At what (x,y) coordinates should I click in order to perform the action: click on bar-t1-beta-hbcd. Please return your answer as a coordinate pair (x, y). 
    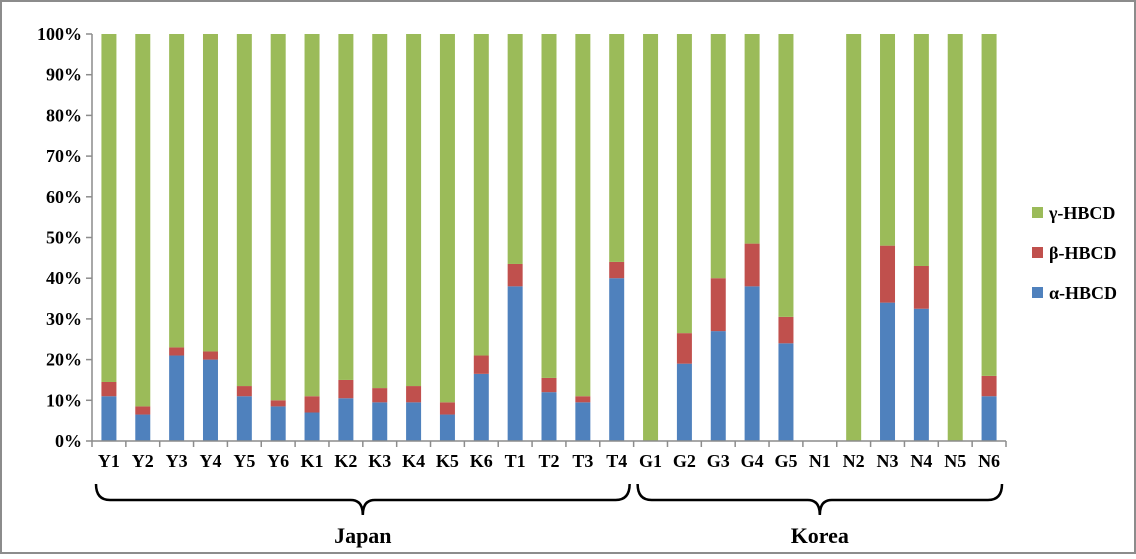
    Looking at the image, I should click on (515, 275).